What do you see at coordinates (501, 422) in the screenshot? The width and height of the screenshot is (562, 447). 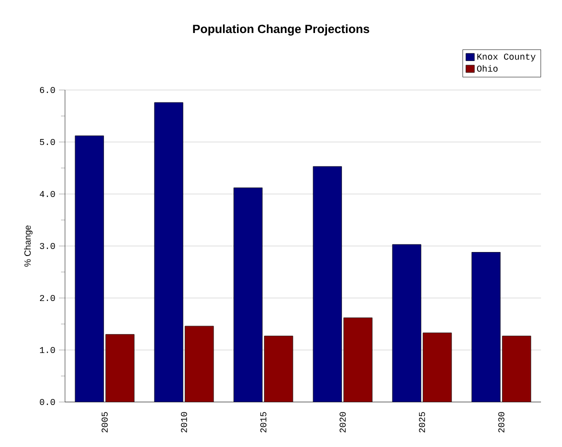 I see `x-tick-label: 2030` at bounding box center [501, 422].